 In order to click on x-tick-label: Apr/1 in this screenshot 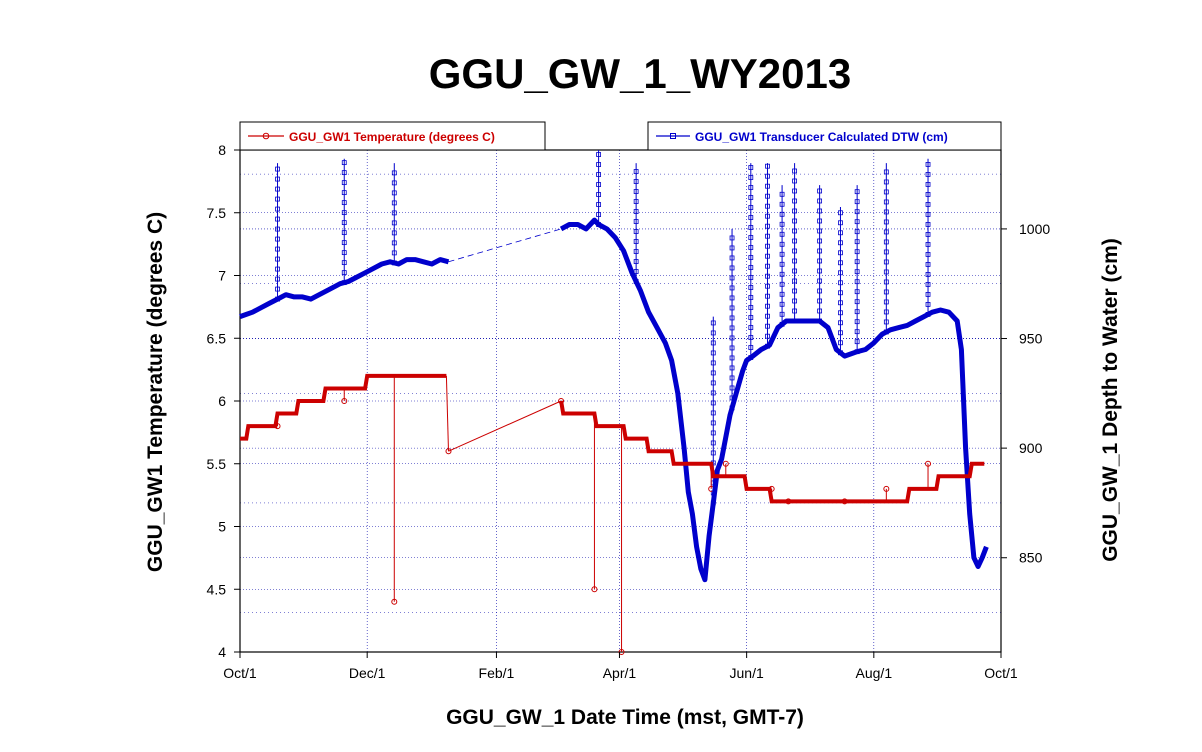, I will do `click(620, 673)`.